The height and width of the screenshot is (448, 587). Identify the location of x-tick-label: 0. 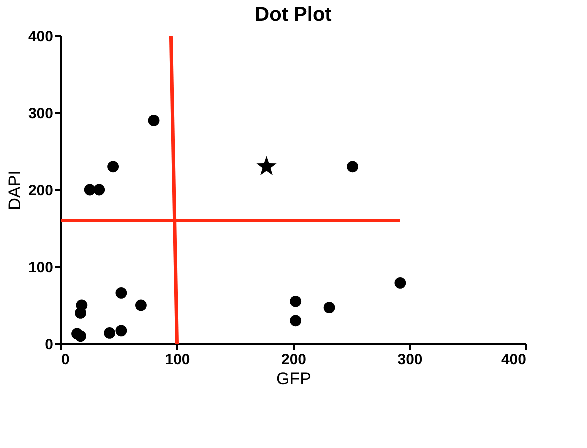
(66, 360).